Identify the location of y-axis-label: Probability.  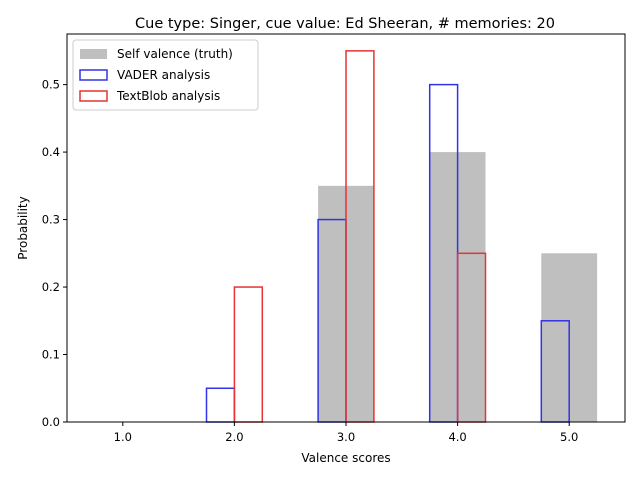
(23, 227).